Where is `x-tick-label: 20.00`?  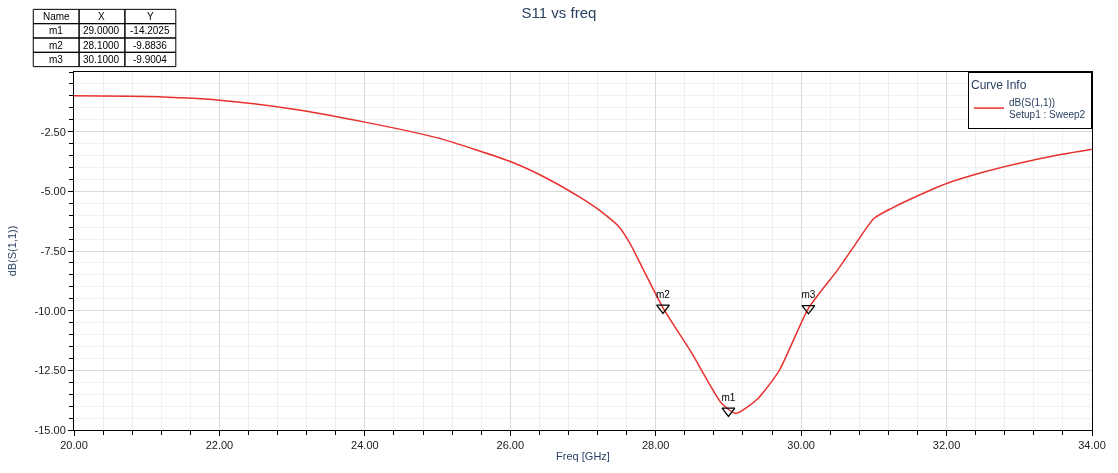
x-tick-label: 20.00 is located at coordinates (74, 445).